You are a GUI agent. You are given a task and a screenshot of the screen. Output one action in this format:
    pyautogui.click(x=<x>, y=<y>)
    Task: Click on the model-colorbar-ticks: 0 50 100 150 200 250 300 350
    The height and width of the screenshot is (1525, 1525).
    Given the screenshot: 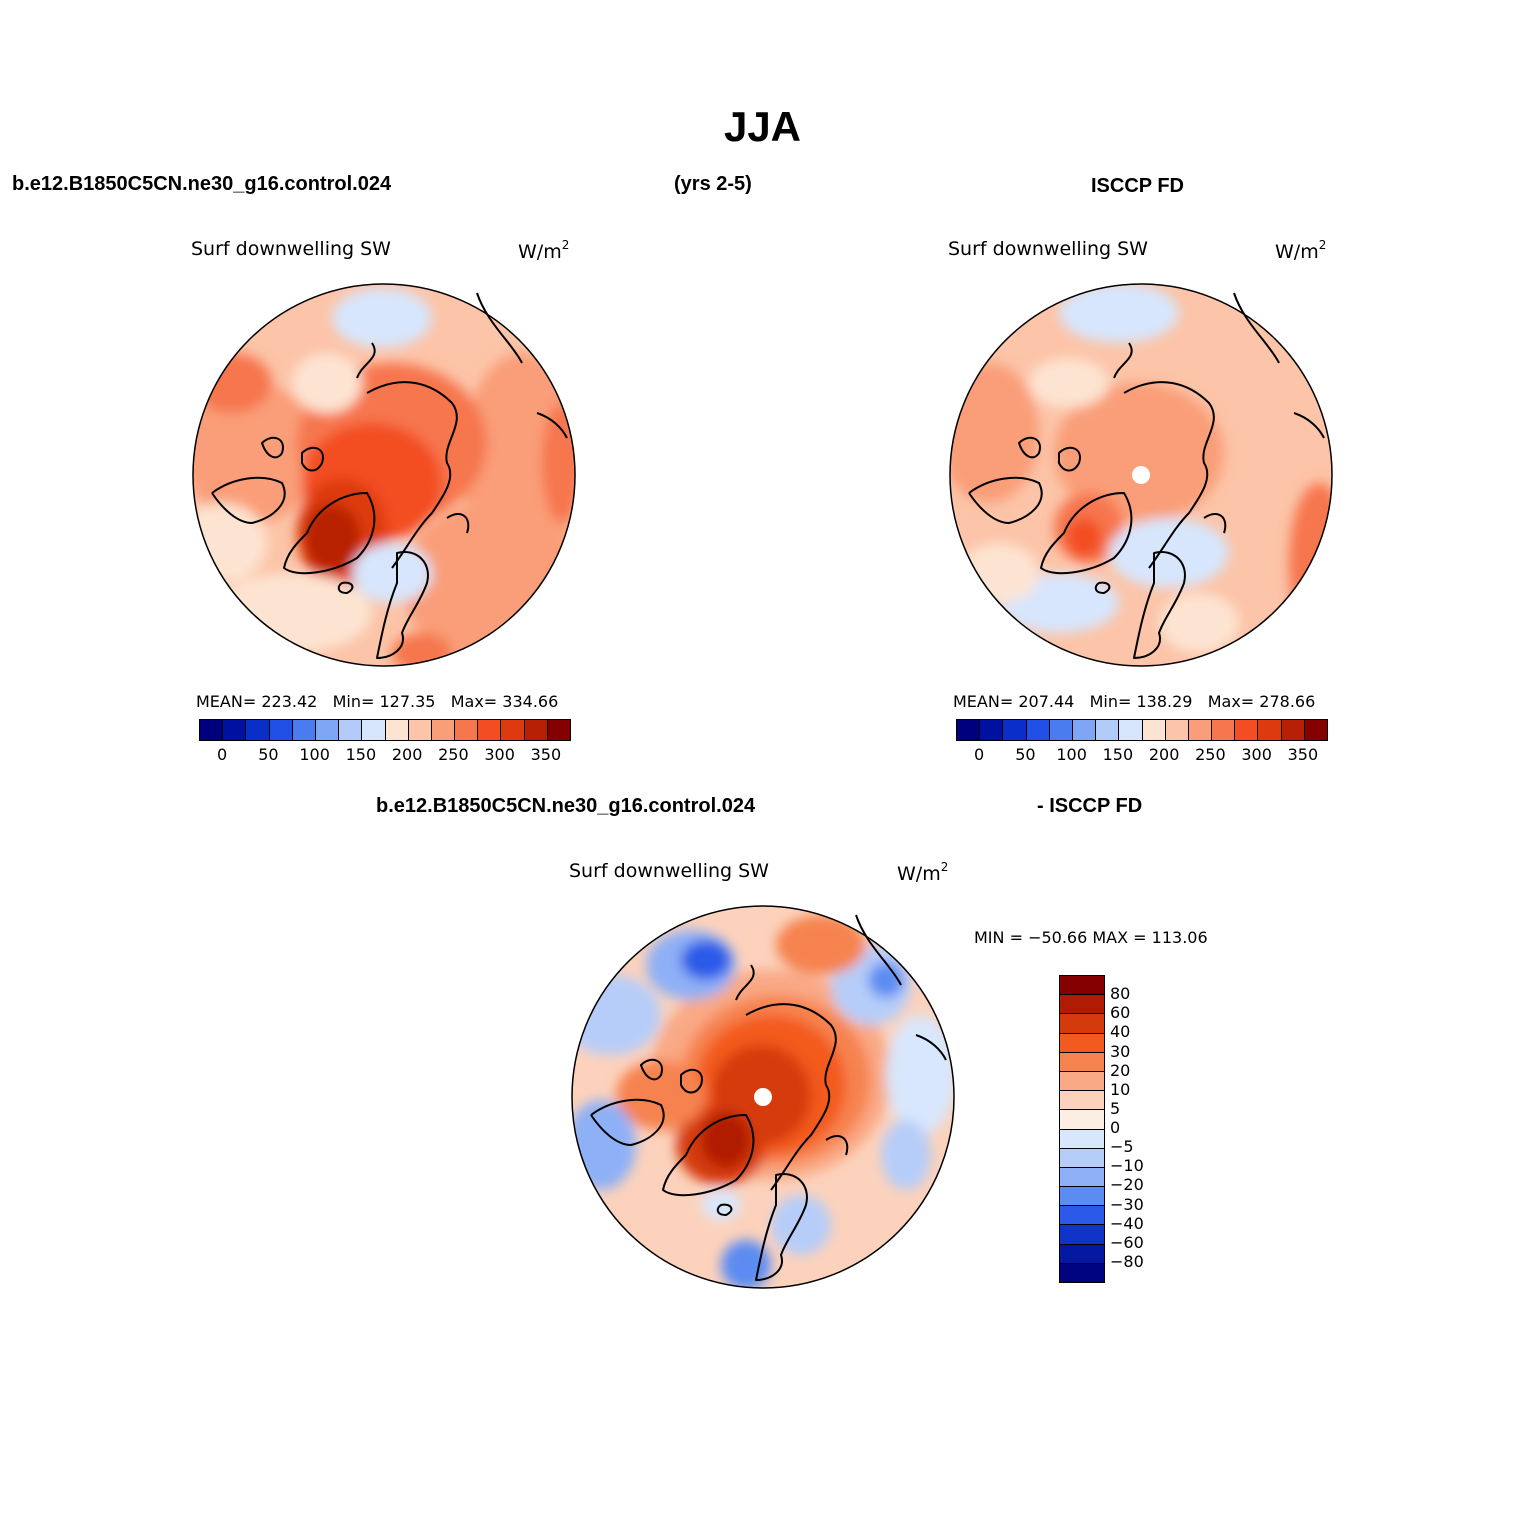 What is the action you would take?
    pyautogui.click(x=384, y=755)
    